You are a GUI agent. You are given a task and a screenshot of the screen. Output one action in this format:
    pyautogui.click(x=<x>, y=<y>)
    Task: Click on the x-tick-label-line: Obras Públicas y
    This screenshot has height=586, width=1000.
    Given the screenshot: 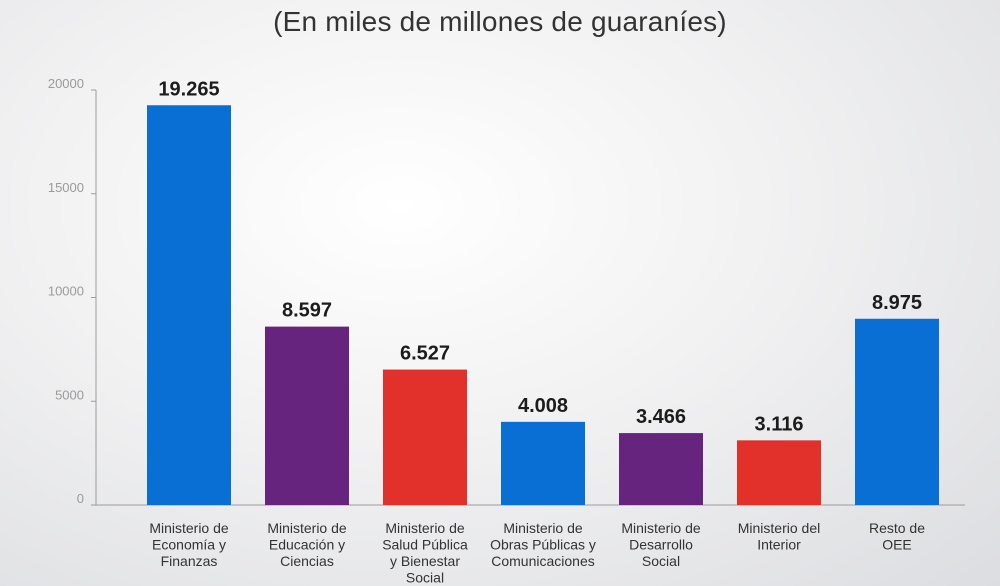 What is the action you would take?
    pyautogui.click(x=543, y=545)
    